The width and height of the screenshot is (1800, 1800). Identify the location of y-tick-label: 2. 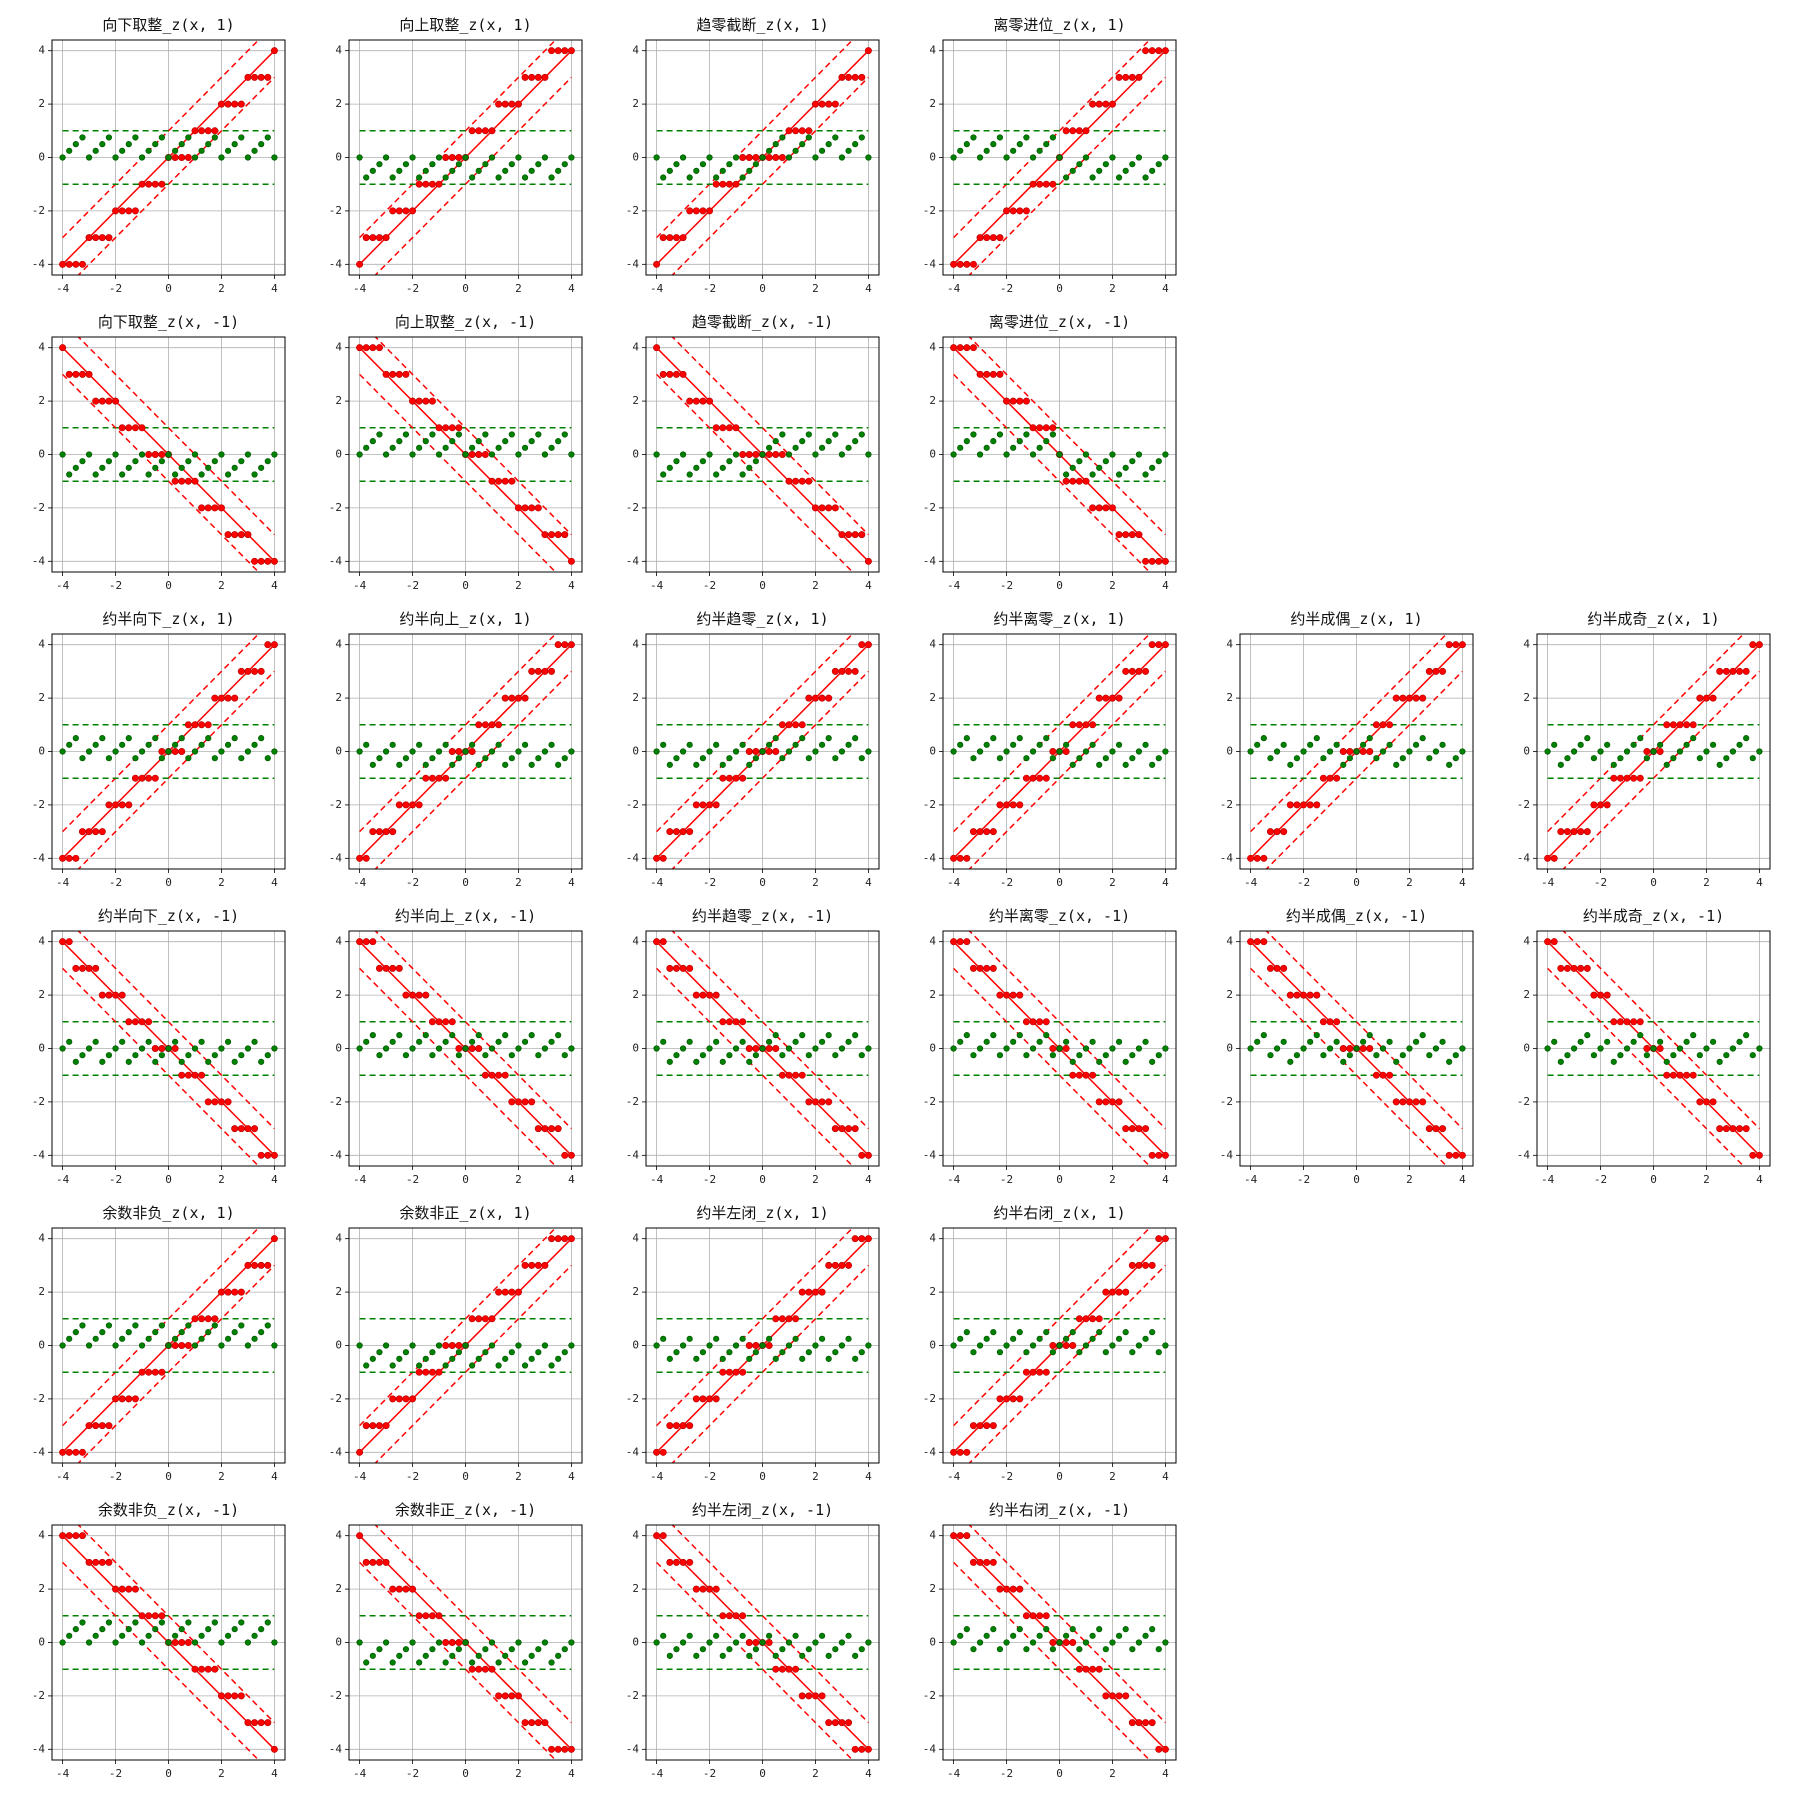
(932, 994).